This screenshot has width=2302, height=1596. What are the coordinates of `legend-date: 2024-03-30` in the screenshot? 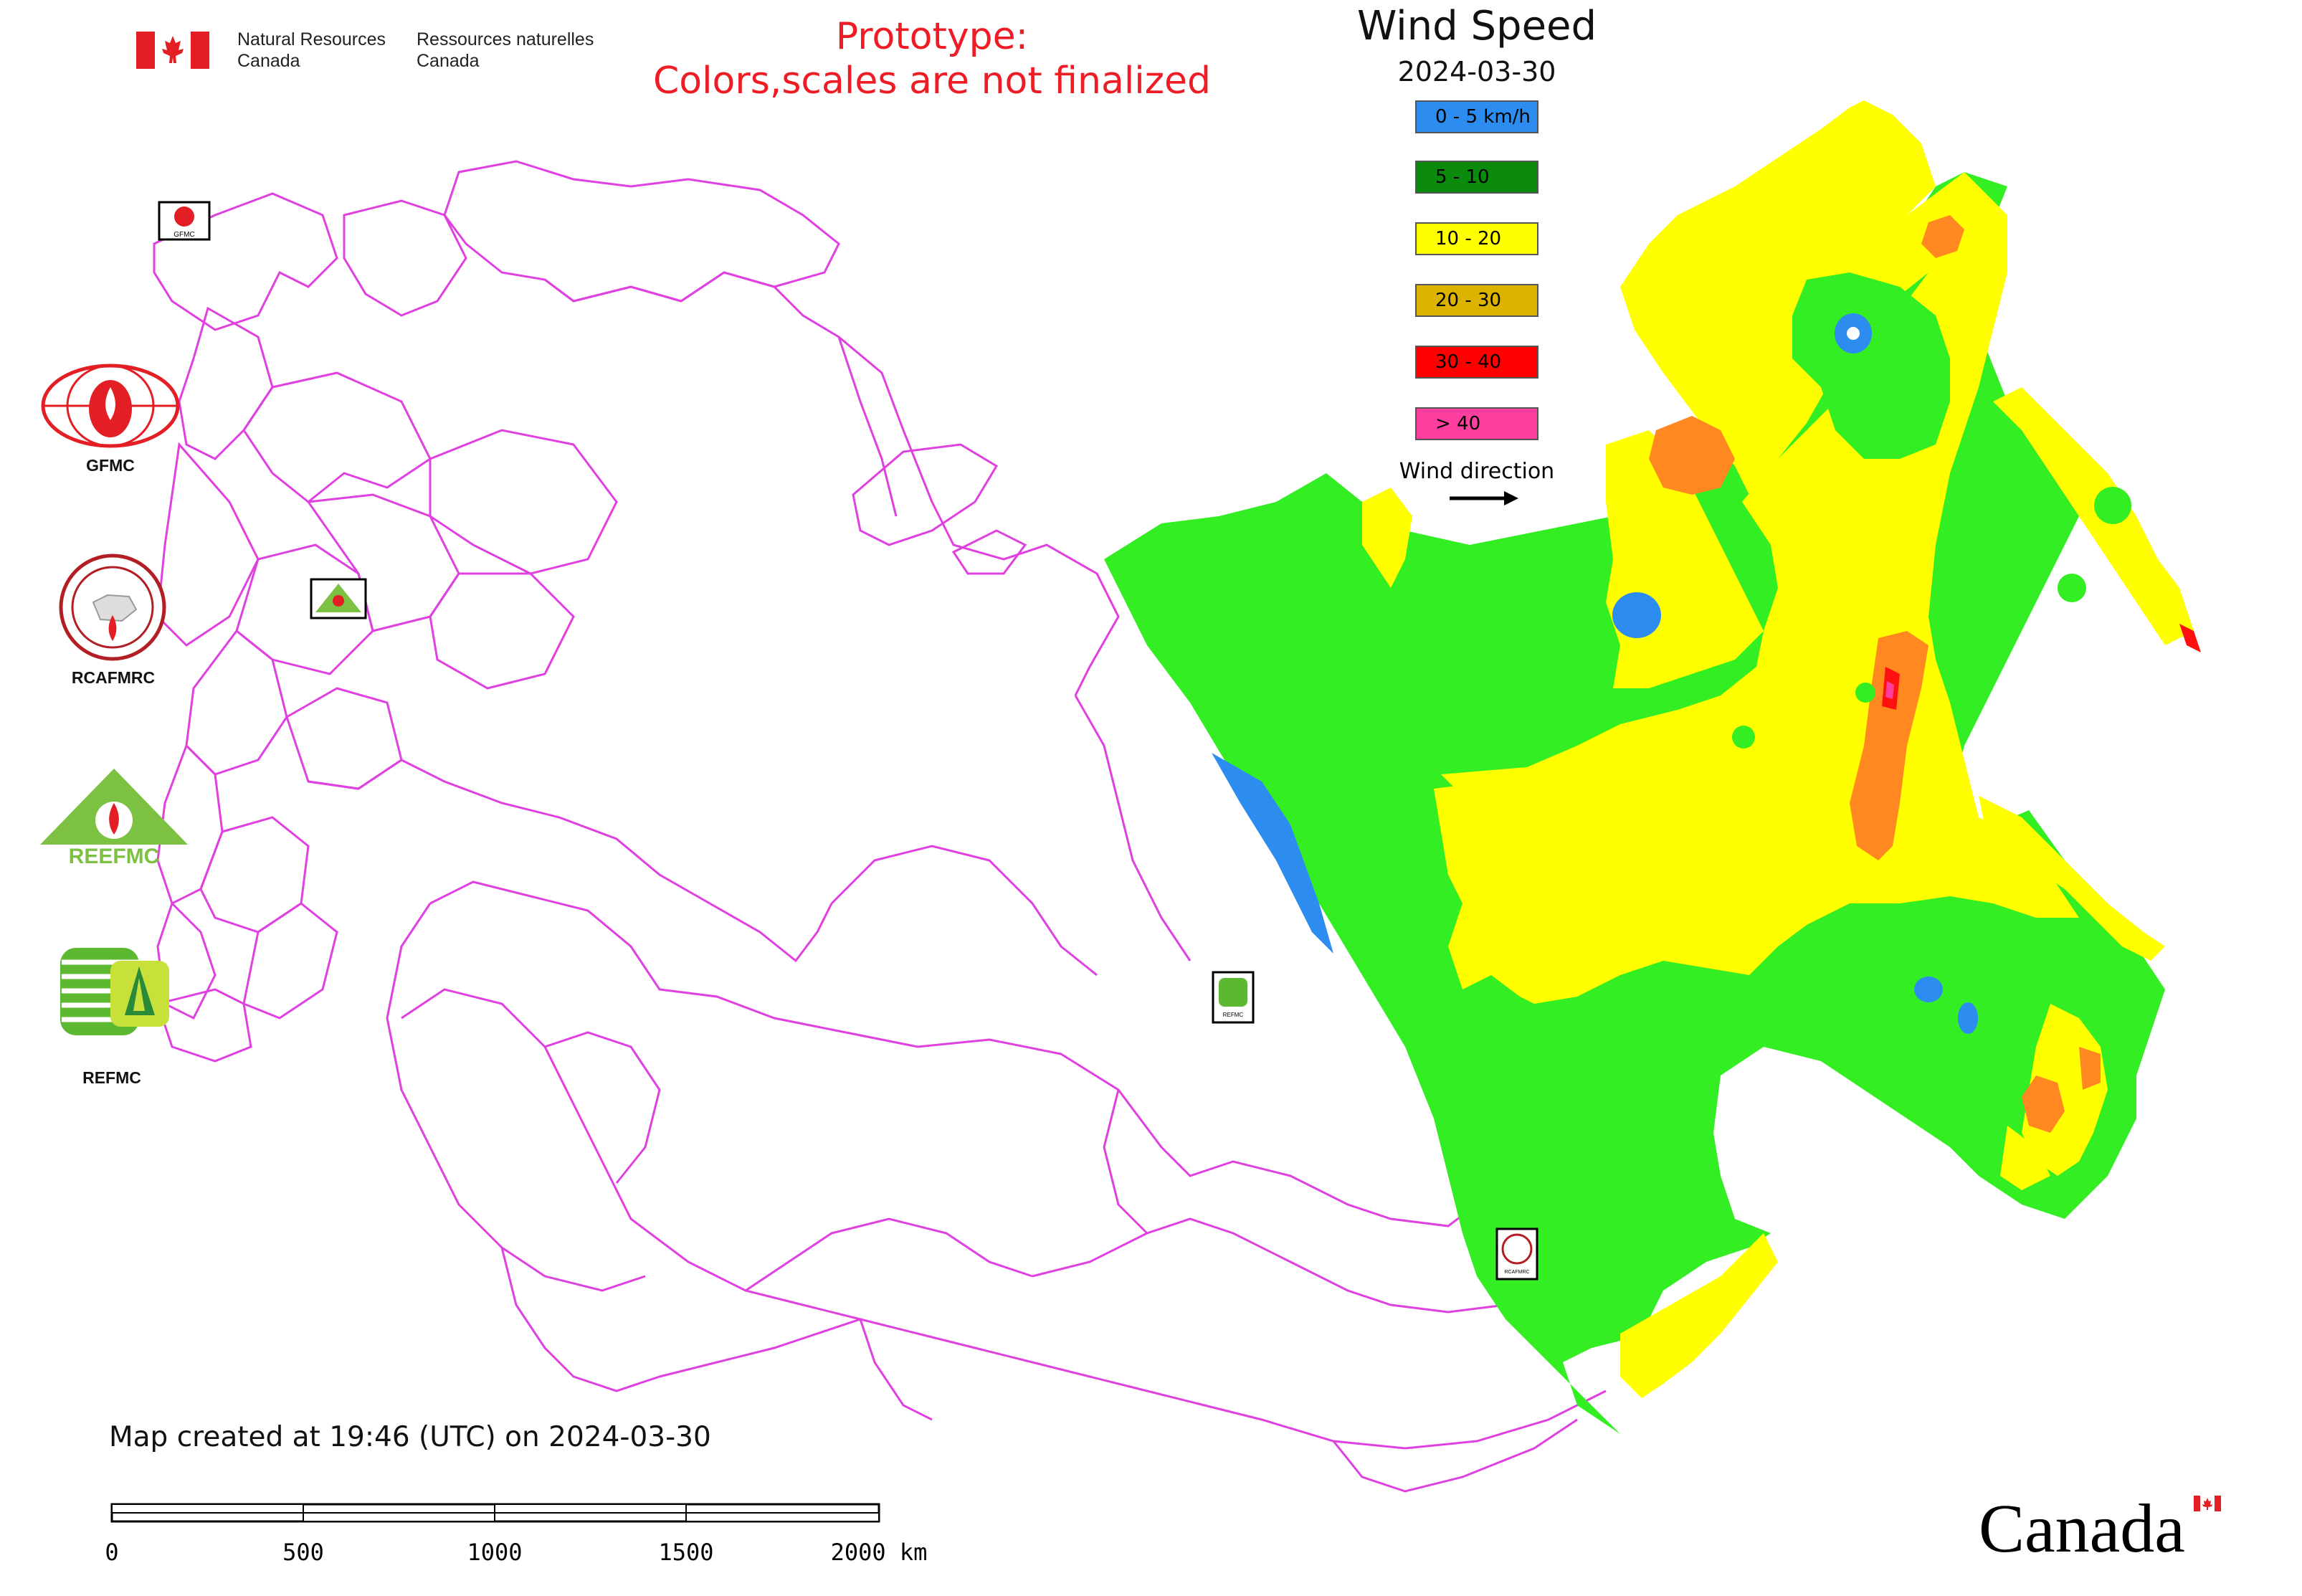 It's located at (1477, 71).